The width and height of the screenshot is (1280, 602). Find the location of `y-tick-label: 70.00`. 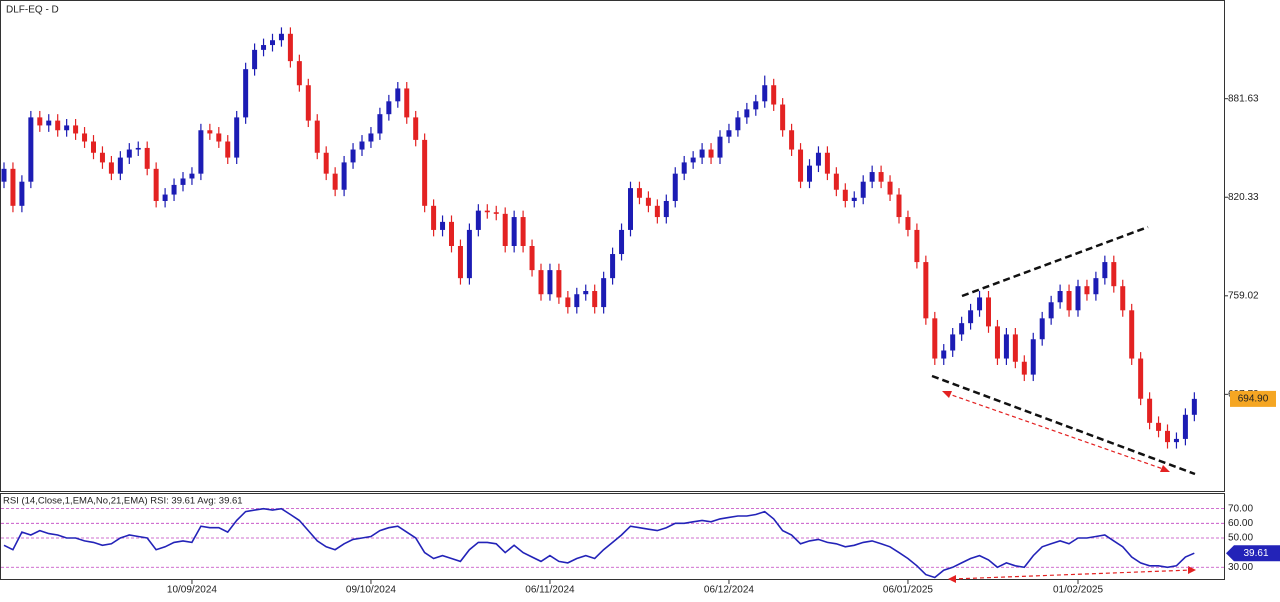

y-tick-label: 70.00 is located at coordinates (1240, 508).